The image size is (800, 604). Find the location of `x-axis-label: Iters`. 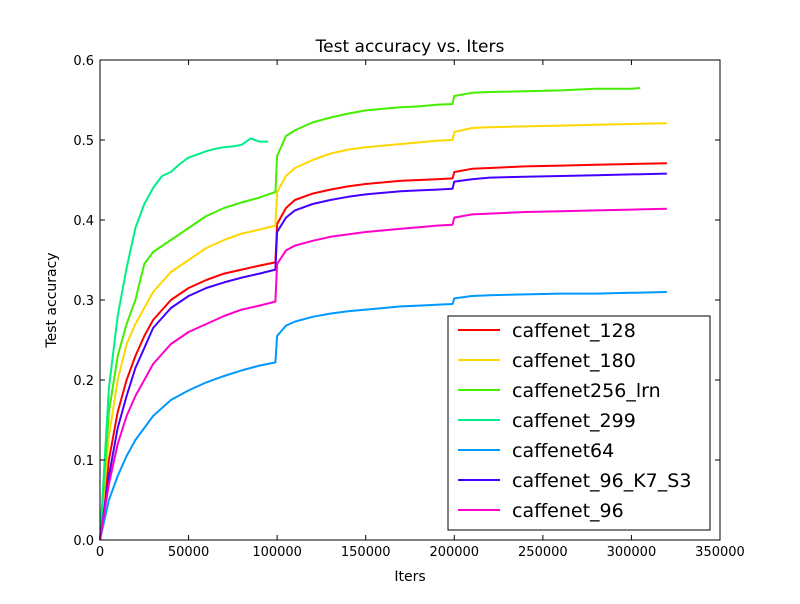

x-axis-label: Iters is located at coordinates (409, 577).